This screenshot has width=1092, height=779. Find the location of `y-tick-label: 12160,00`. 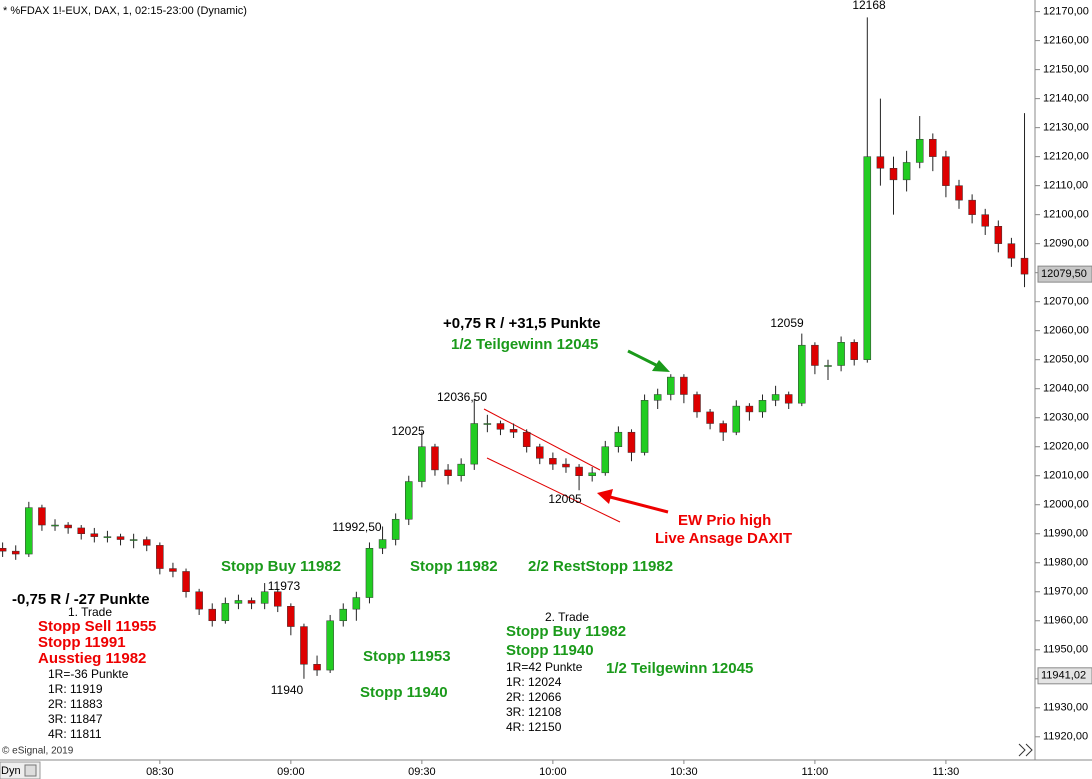

y-tick-label: 12160,00 is located at coordinates (1066, 41).